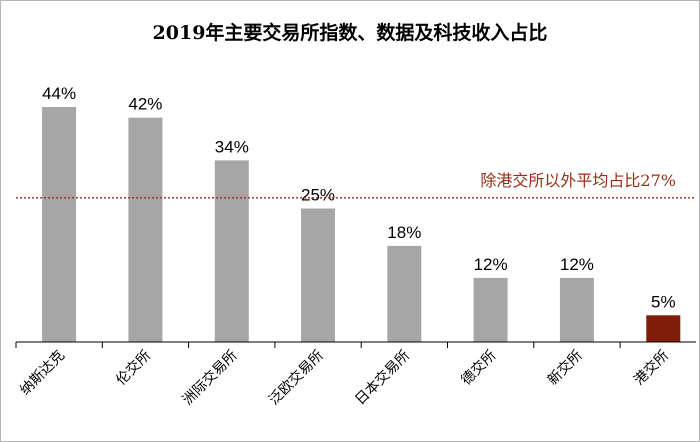  What do you see at coordinates (577, 264) in the screenshot?
I see `value-label-6: 12%` at bounding box center [577, 264].